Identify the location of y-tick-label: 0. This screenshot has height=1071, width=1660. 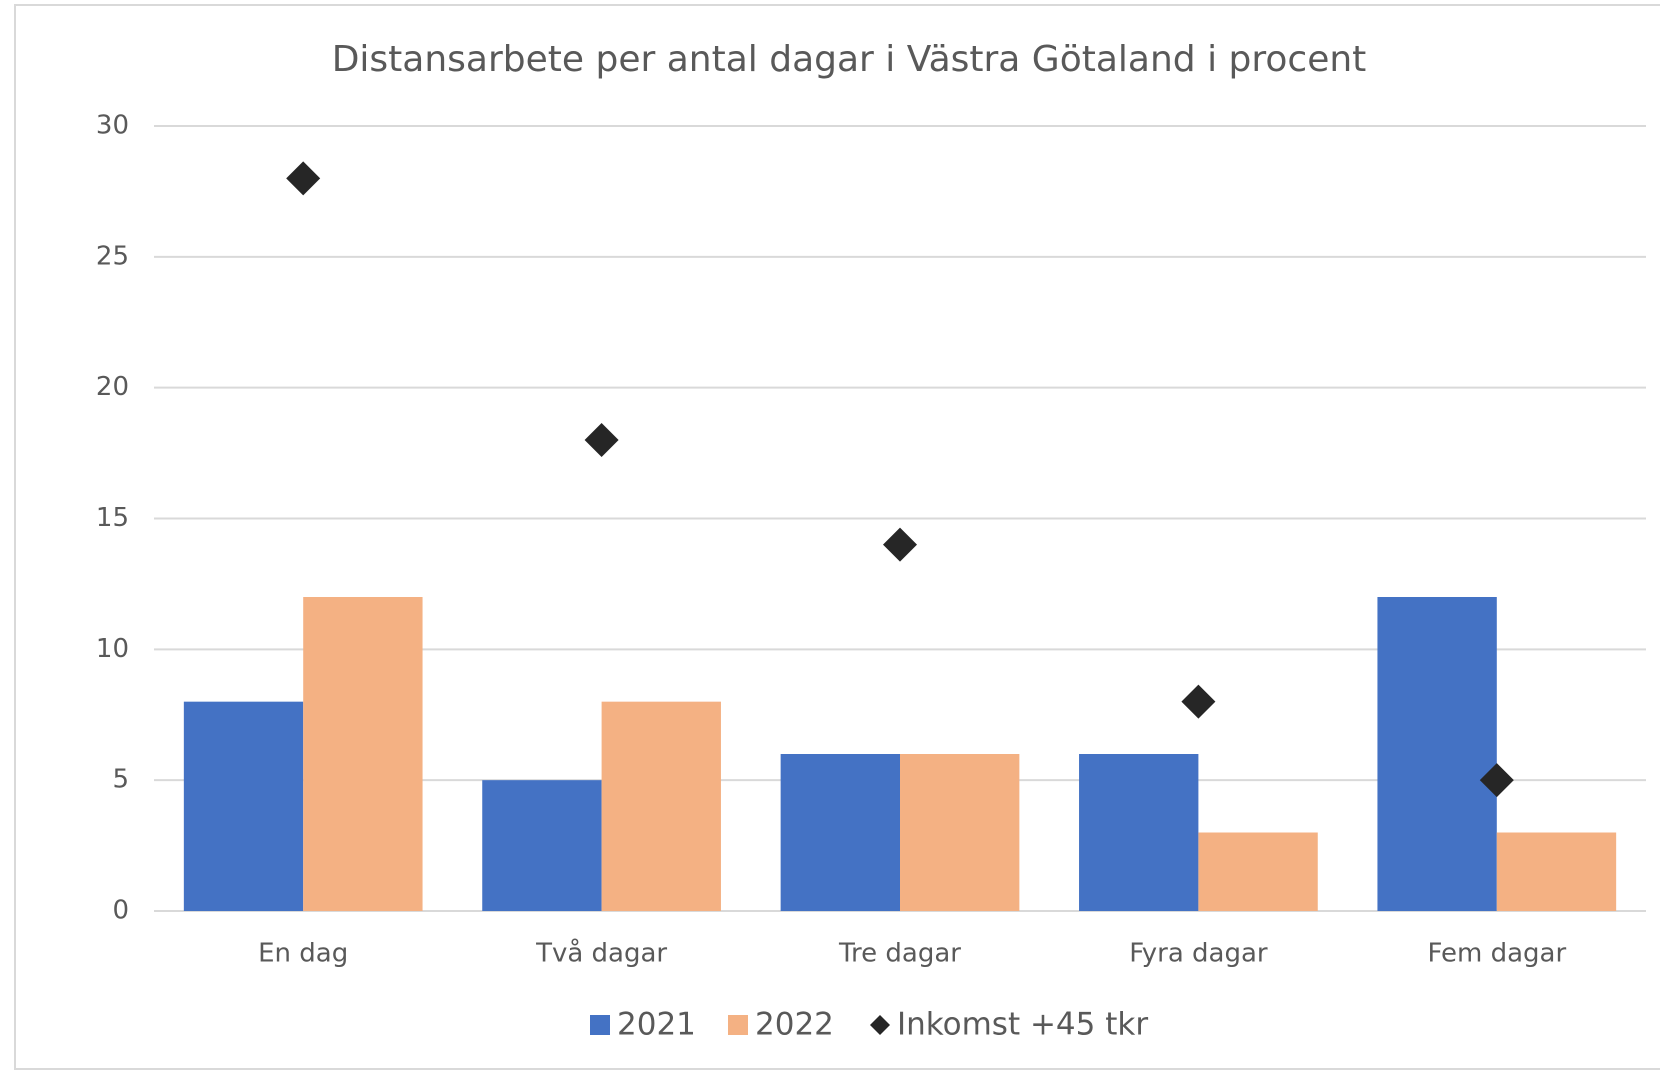
(120, 911).